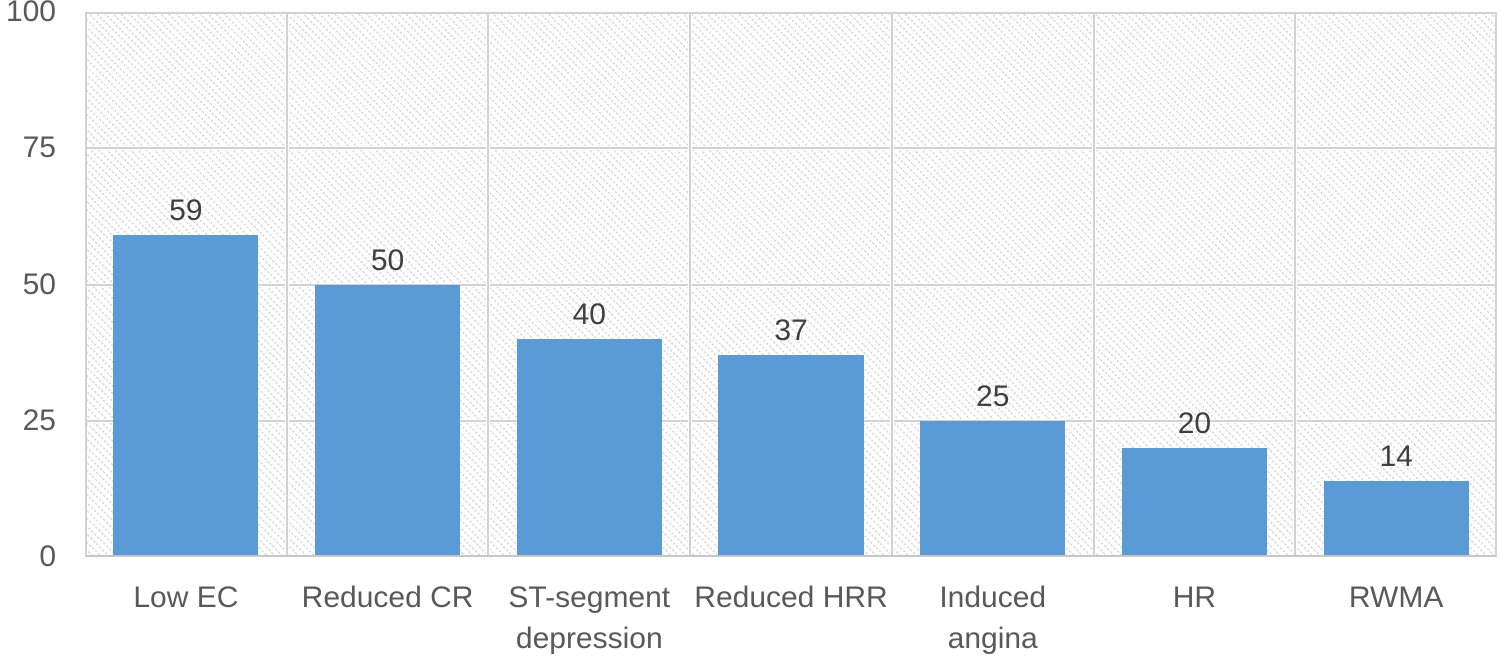  Describe the element at coordinates (1396, 597) in the screenshot. I see `x-category-label: RWMA` at that location.